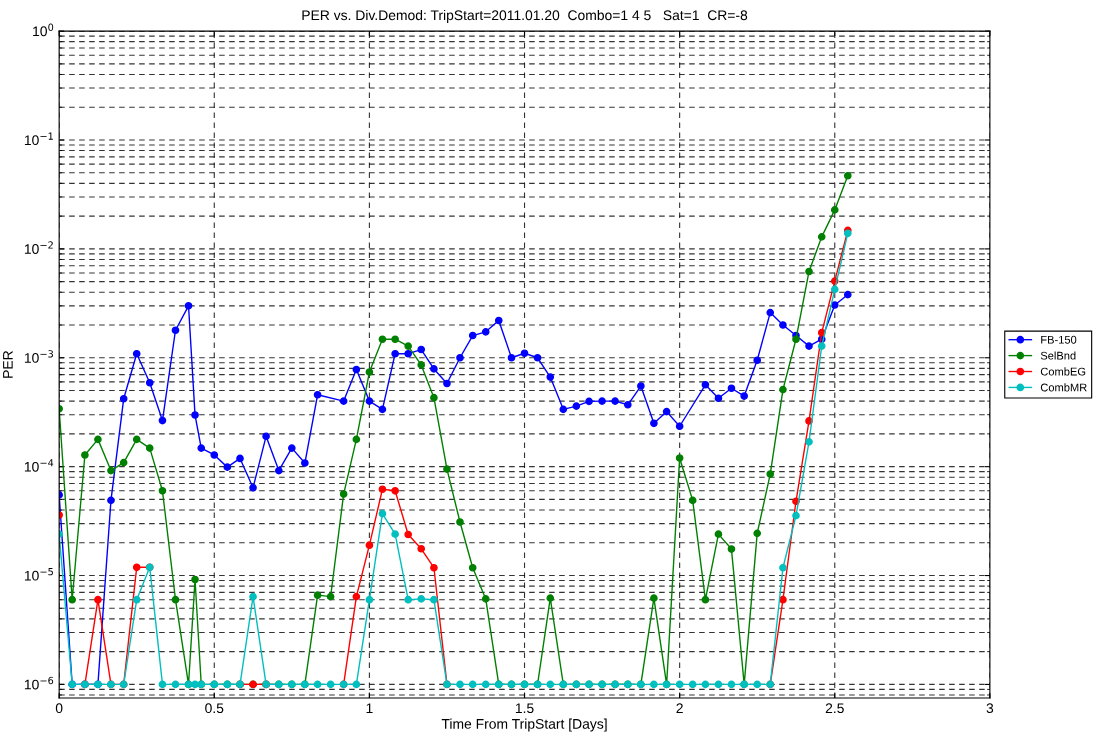  What do you see at coordinates (39, 683) in the screenshot?
I see `y-tick-label: 10$^{−6}$` at bounding box center [39, 683].